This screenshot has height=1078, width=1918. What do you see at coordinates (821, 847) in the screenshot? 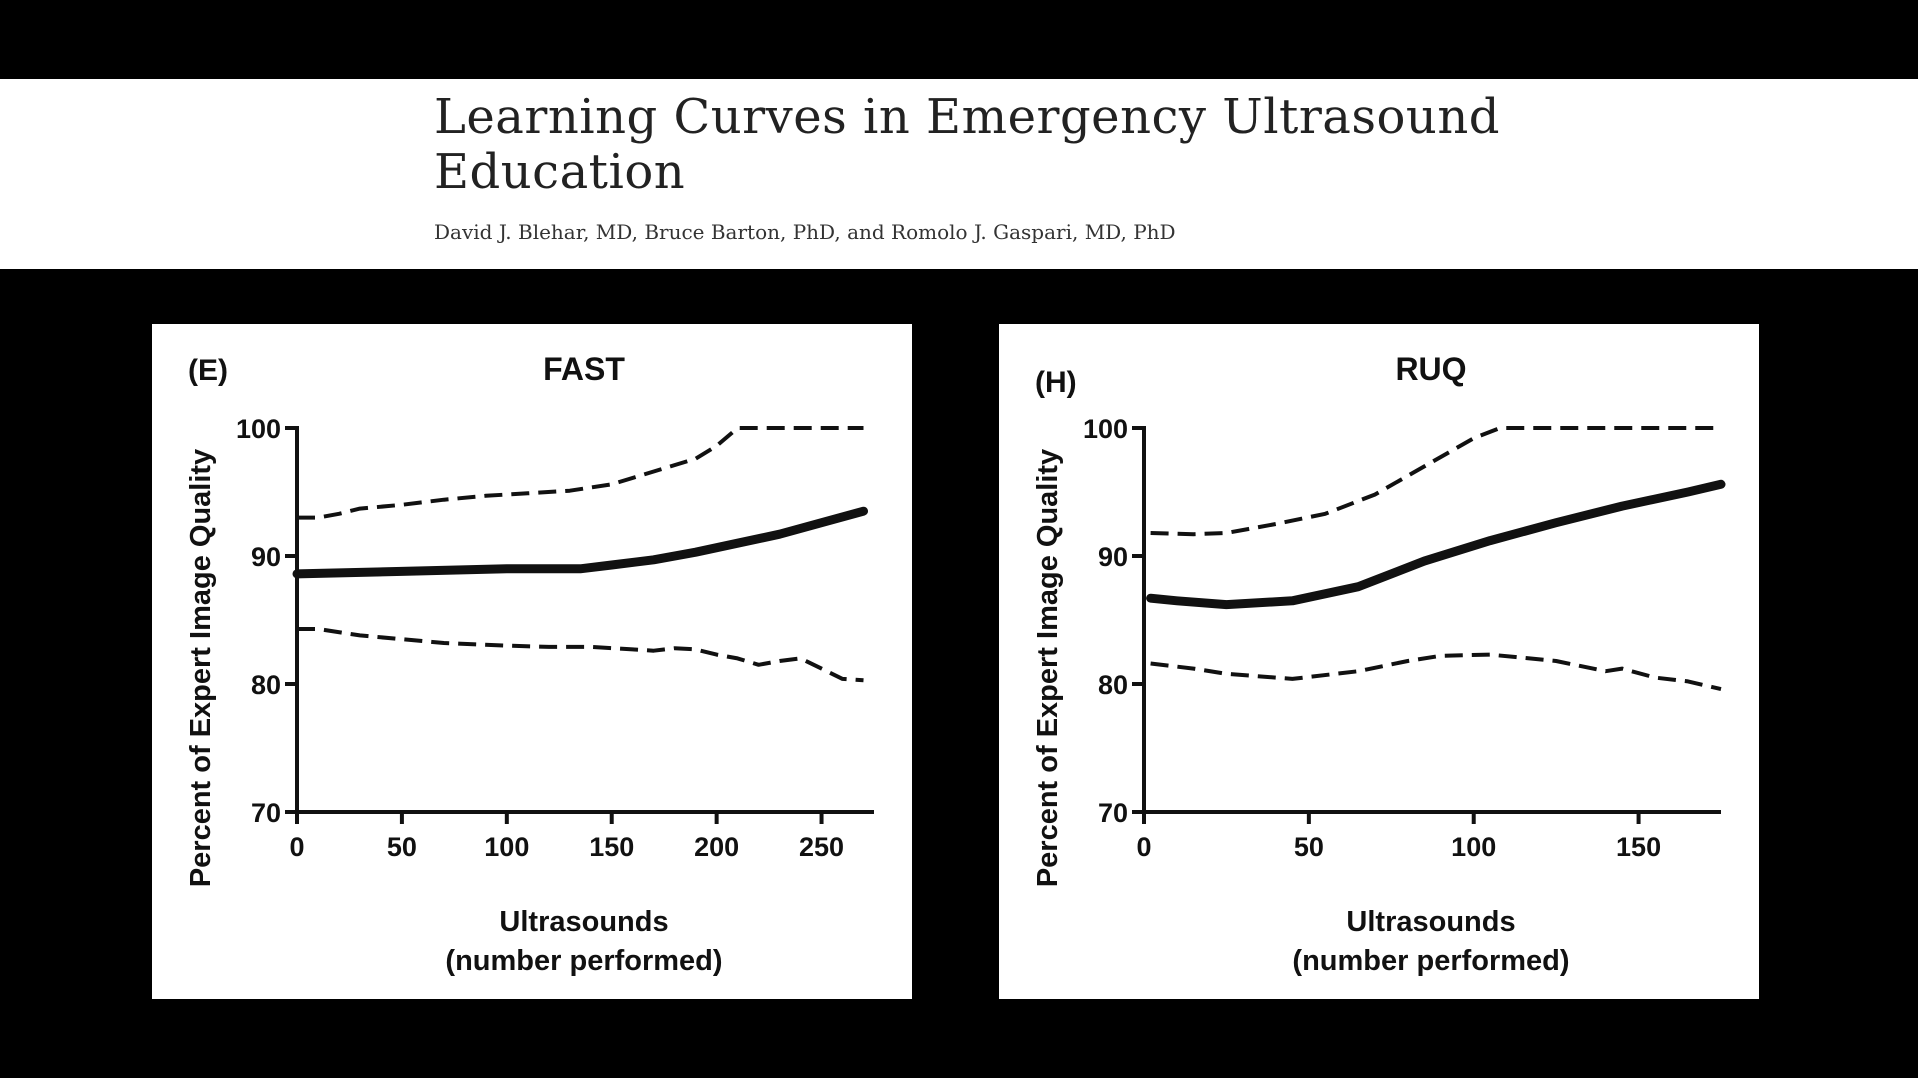
I see `x-tick-label: 250` at bounding box center [821, 847].